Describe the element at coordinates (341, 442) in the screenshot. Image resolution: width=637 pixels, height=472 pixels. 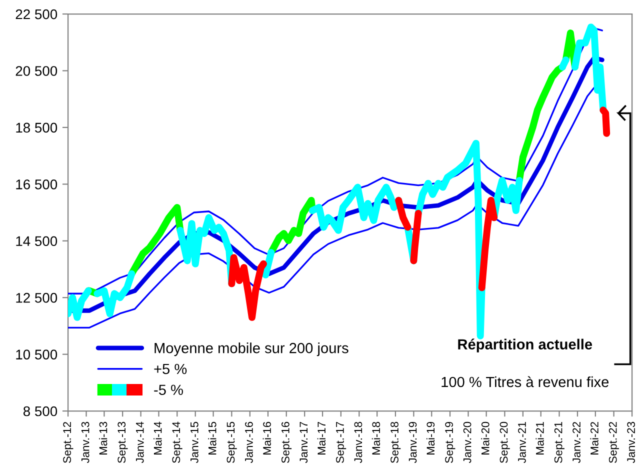
I see `x-tick-label: Sept.-17` at that location.